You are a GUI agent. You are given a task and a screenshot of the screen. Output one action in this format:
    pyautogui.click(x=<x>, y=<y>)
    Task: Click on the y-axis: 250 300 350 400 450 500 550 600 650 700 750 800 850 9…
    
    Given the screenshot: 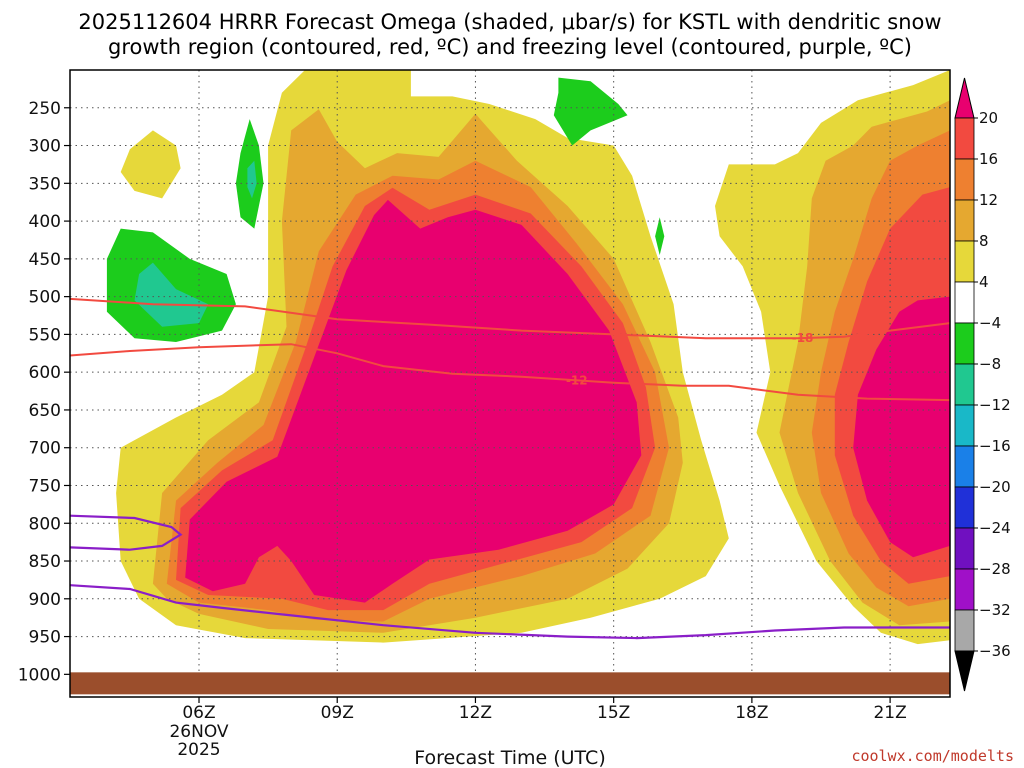 What is the action you would take?
    pyautogui.click(x=44, y=392)
    